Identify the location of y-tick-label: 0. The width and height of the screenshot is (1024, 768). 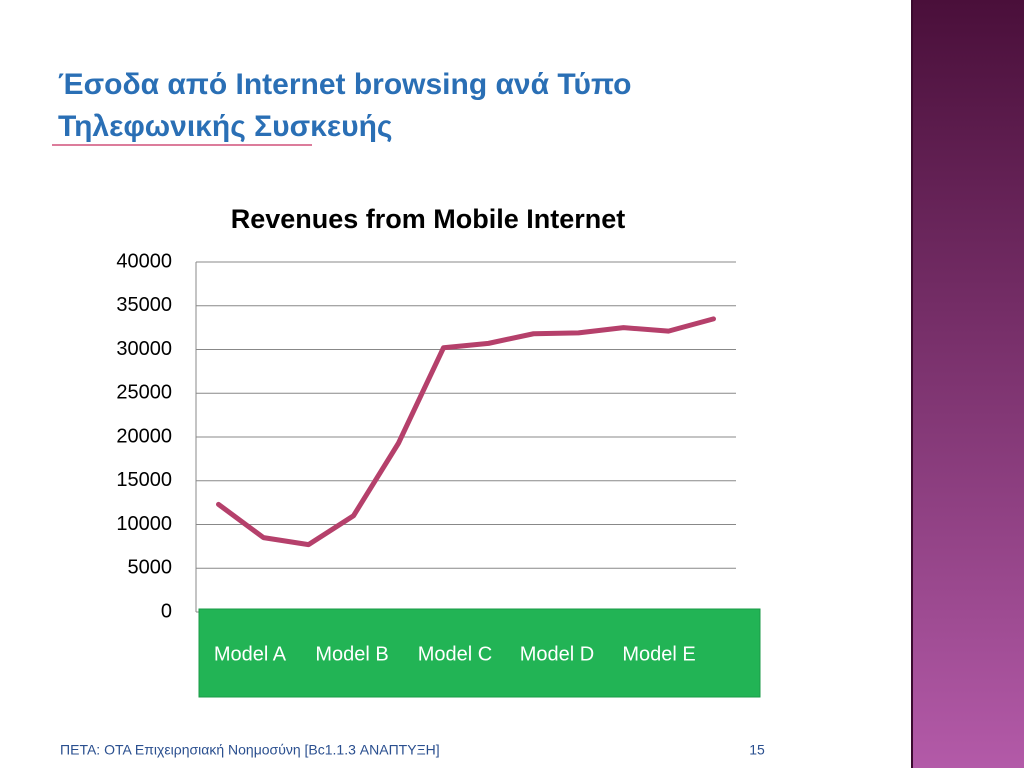
(166, 611).